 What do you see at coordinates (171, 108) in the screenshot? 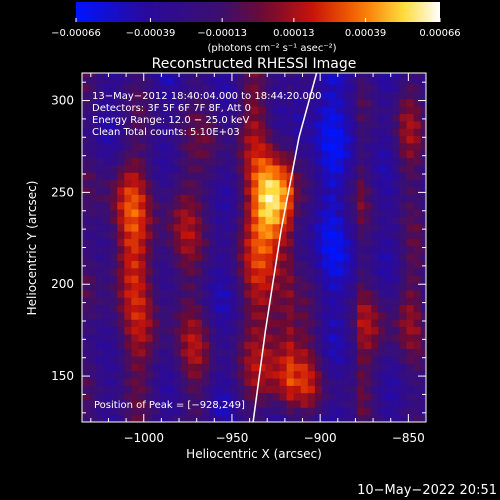
I see `annotation-line-detectors: Detectors: 3F 5F 6F 7F 8F, Att 0` at bounding box center [171, 108].